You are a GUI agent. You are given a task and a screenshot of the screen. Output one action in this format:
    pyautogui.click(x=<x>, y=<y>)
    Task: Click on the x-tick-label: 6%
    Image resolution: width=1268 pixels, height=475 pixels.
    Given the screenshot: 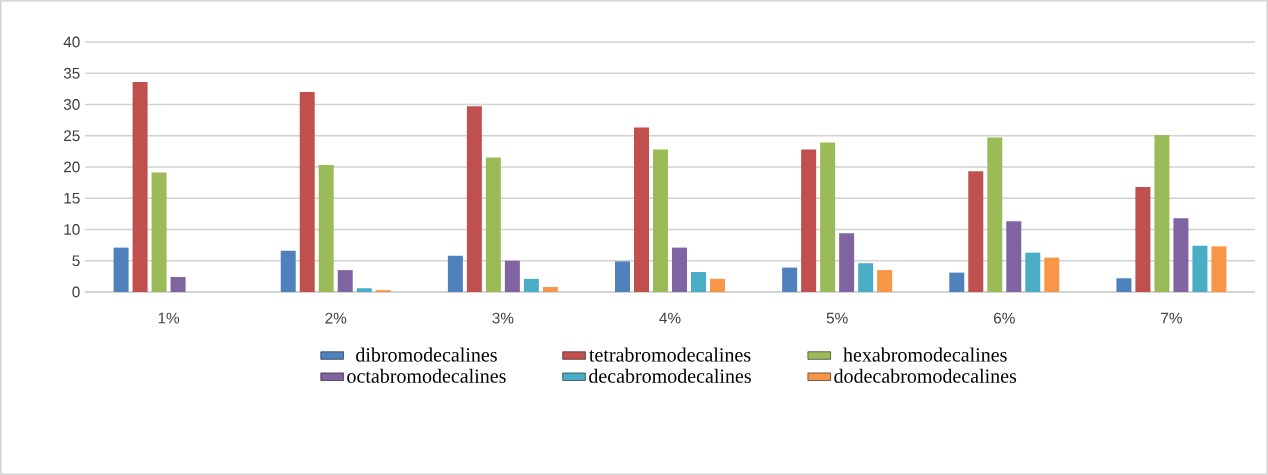 What is the action you would take?
    pyautogui.click(x=1004, y=318)
    